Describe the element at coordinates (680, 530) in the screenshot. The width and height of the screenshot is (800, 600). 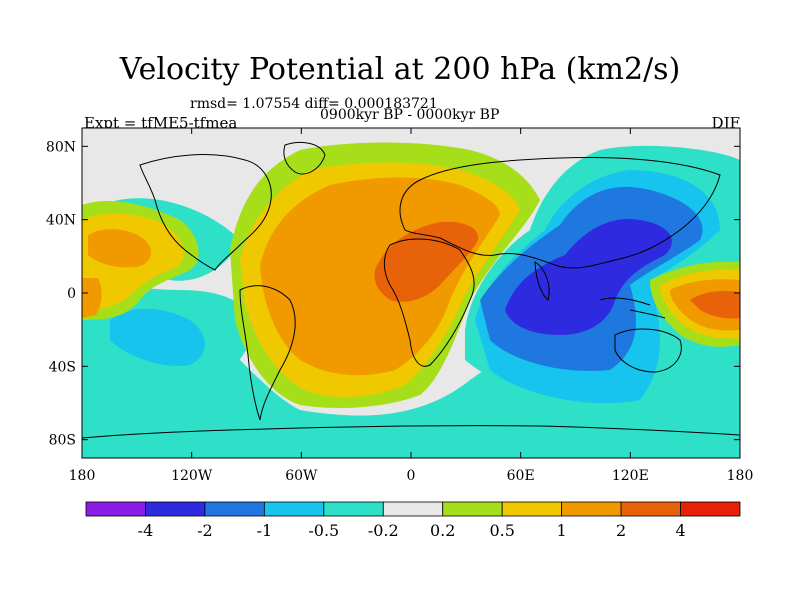
I see `colorbar-label: 4` at that location.